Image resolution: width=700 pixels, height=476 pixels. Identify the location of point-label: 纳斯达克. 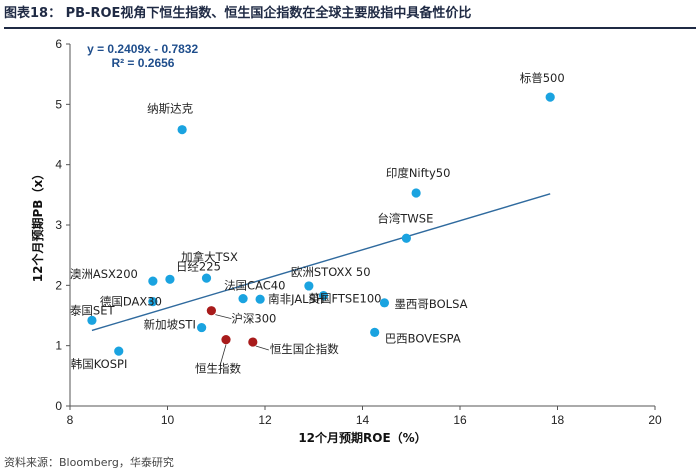
(170, 109).